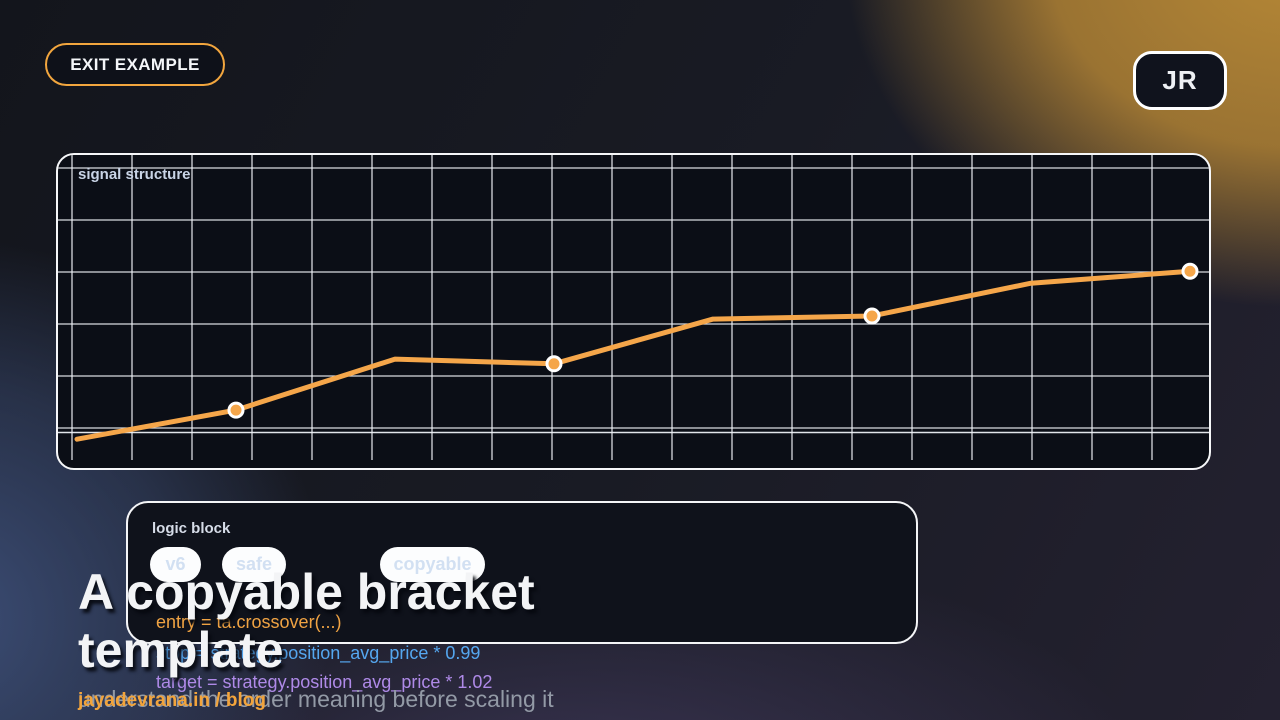 This screenshot has width=1280, height=720. I want to click on chart-title: signal structure, so click(134, 174).